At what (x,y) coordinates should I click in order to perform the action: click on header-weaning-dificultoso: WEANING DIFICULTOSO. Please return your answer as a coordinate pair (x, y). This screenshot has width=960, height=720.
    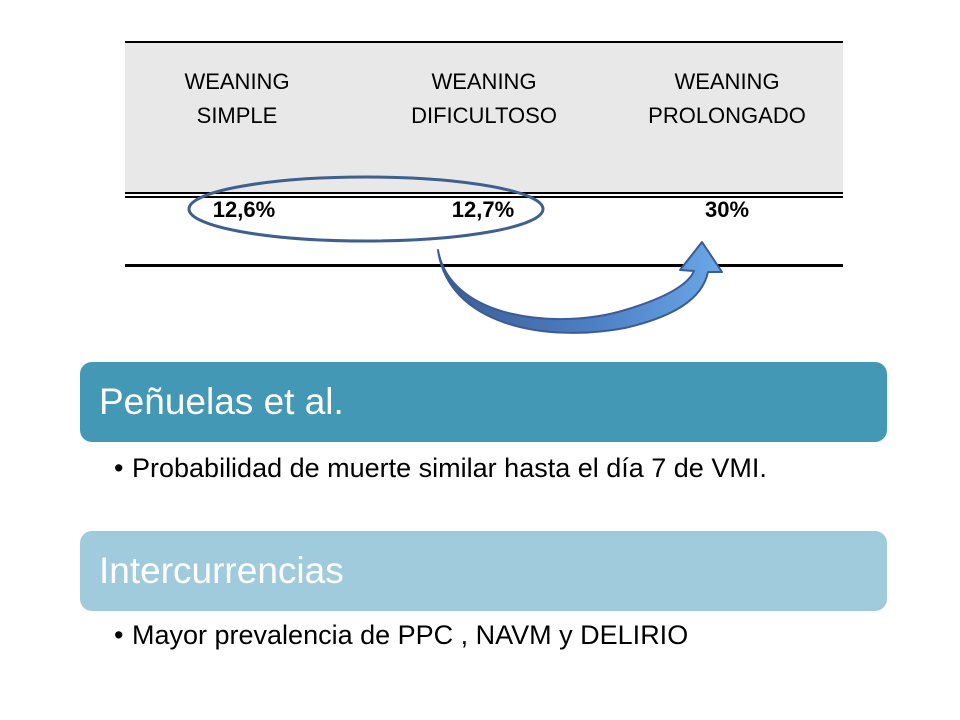
    Looking at the image, I should click on (484, 98).